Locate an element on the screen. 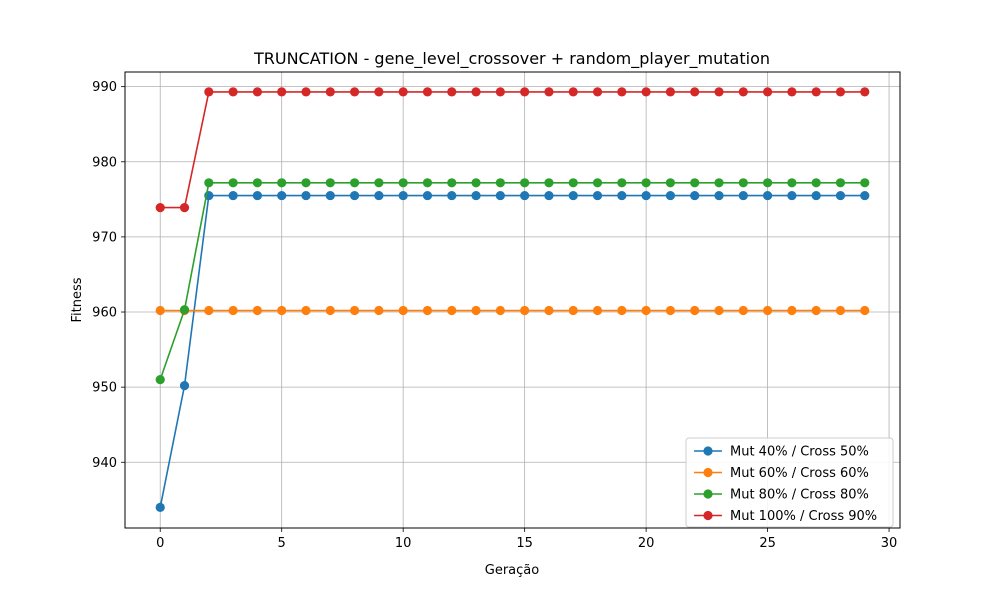  y-axis-label: Fitness is located at coordinates (77, 299).